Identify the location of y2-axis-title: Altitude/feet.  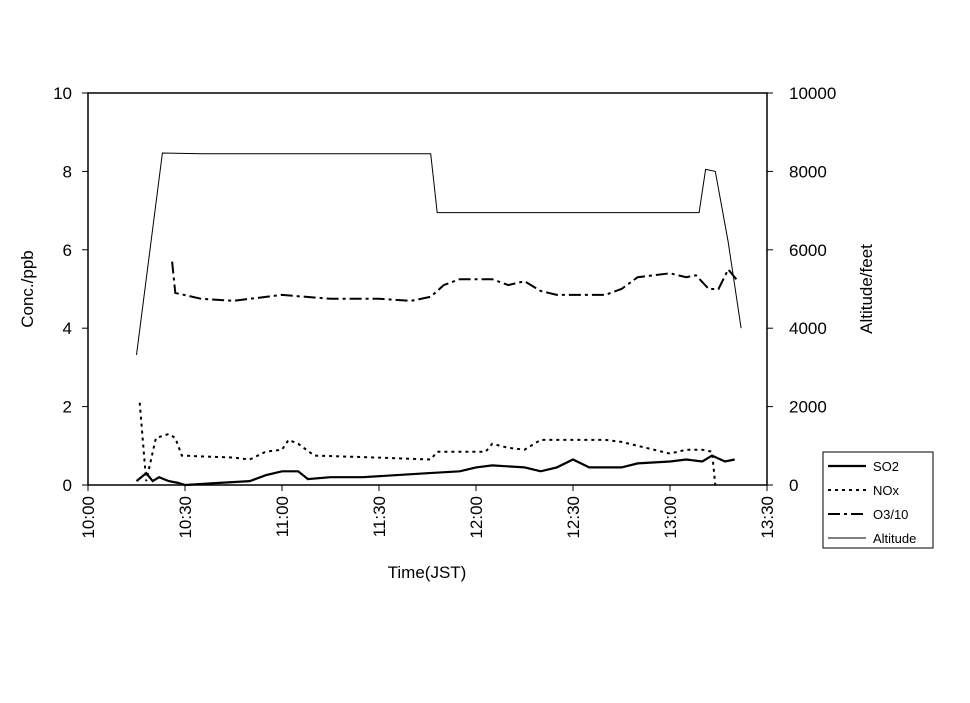
(866, 289).